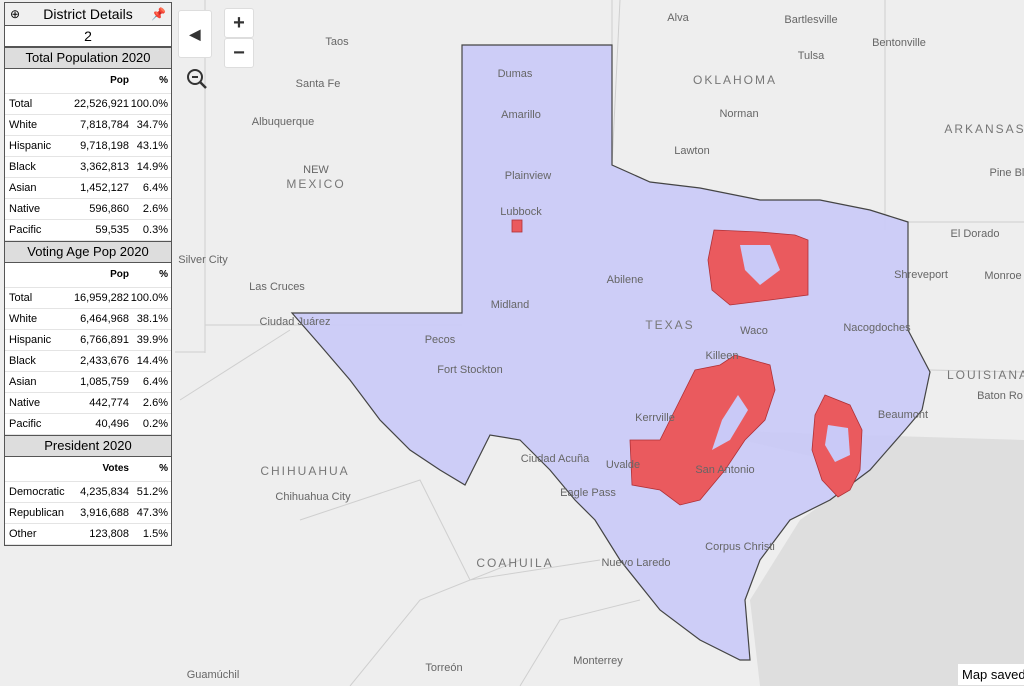  I want to click on cell: 4,235,834, so click(104, 492).